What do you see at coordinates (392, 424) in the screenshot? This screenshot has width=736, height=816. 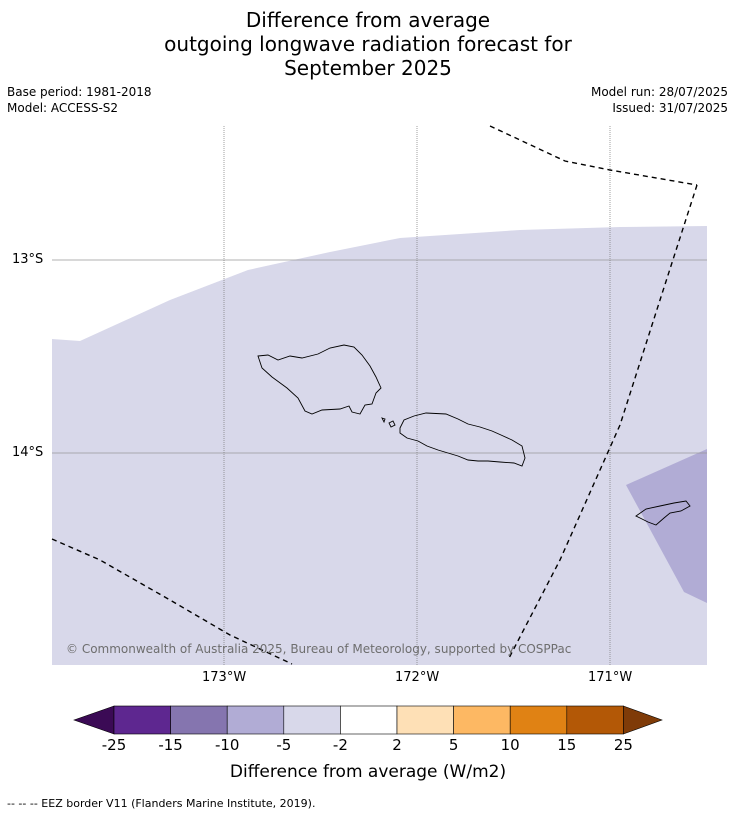 I see `apolima-island` at bounding box center [392, 424].